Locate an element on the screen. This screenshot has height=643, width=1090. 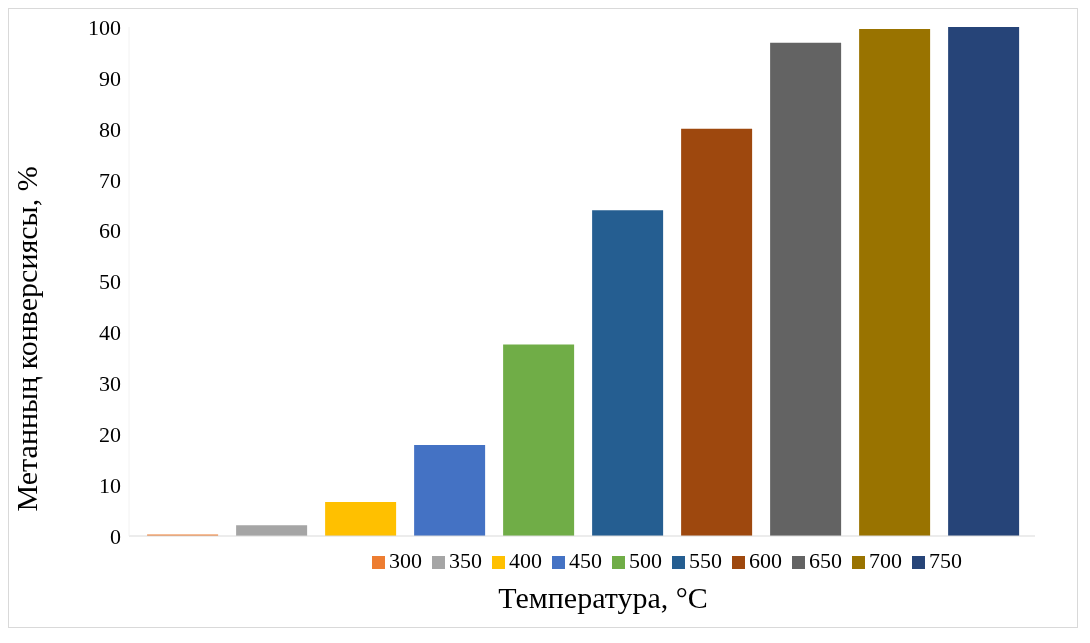
x-axis-title: Температура, °C is located at coordinates (603, 598).